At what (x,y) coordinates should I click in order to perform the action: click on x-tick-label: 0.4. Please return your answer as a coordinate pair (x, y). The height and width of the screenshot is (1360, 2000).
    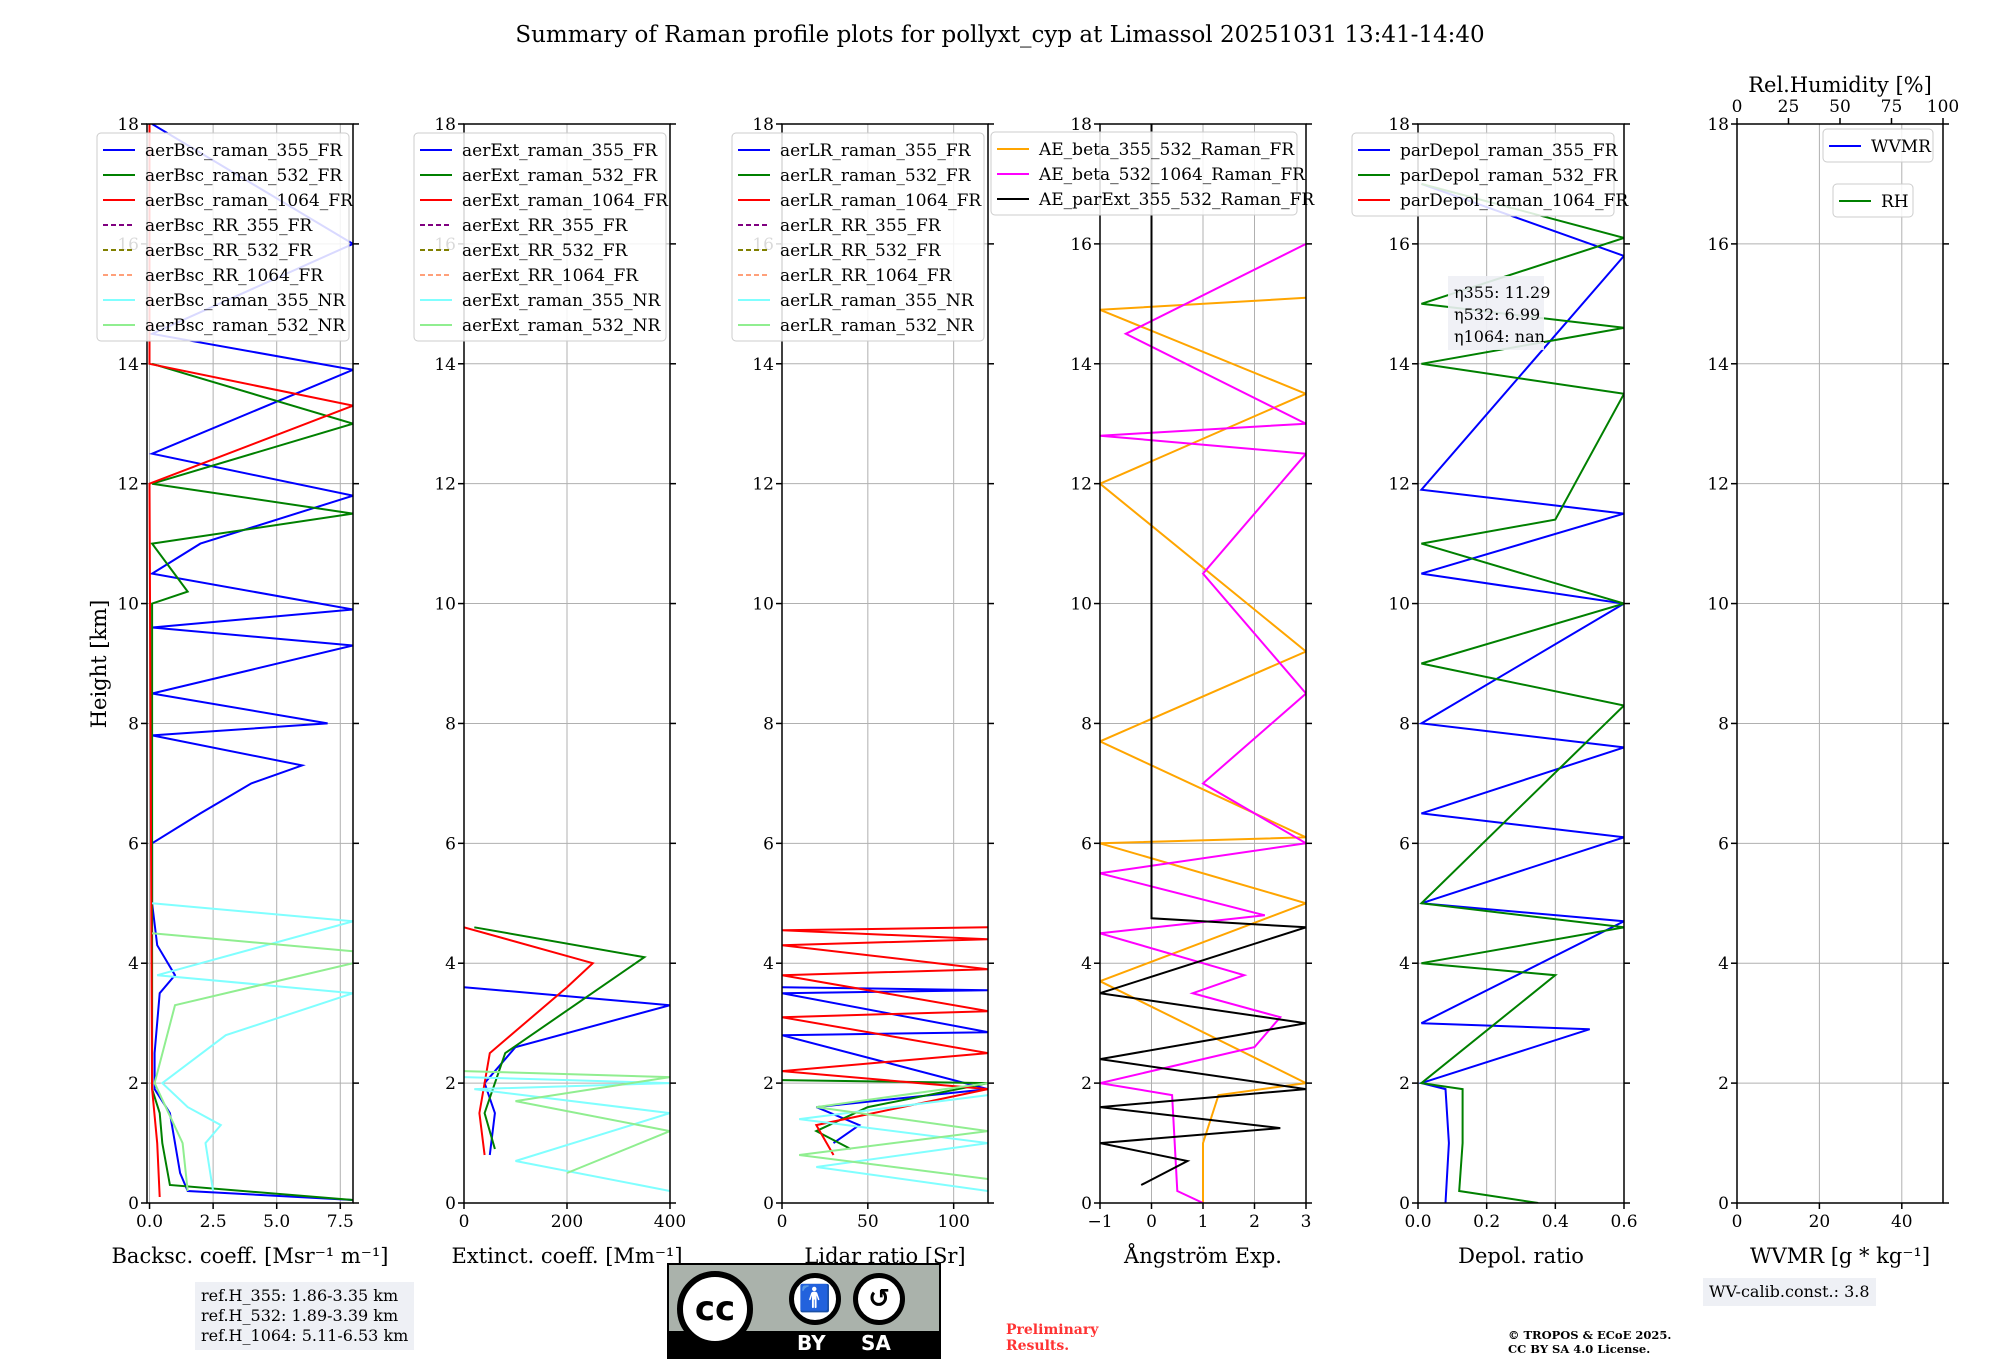
    Looking at the image, I should click on (1555, 1222).